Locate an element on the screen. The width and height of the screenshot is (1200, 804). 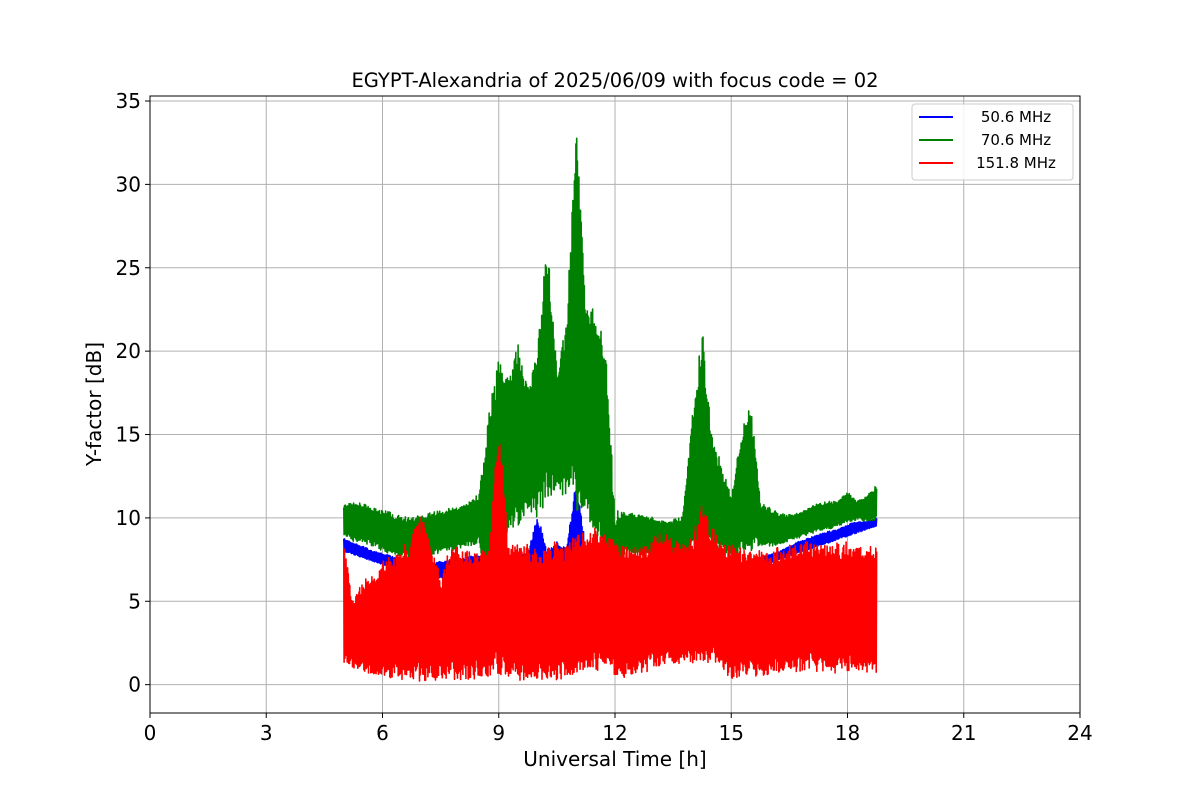
legend-label-151-8-mhz: 151.8 MHz is located at coordinates (1016, 163).